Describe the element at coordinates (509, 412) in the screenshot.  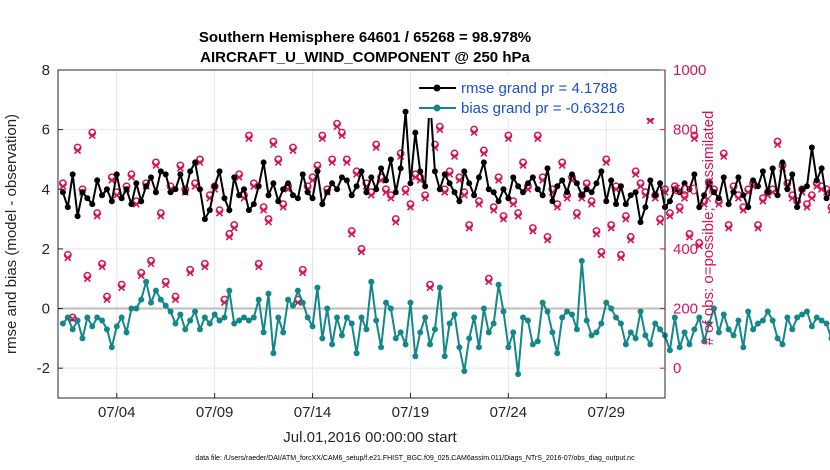
I see `x-tick-label: 07/24` at that location.